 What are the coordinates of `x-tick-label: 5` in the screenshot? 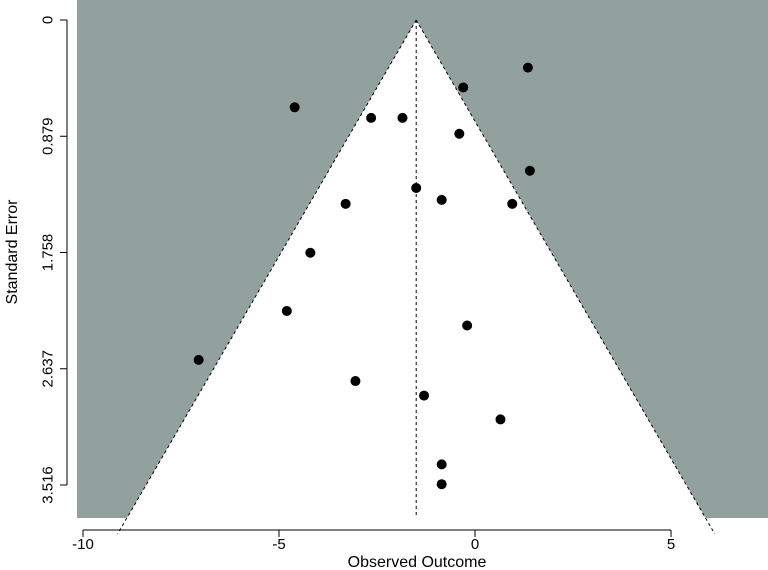 It's located at (671, 544).